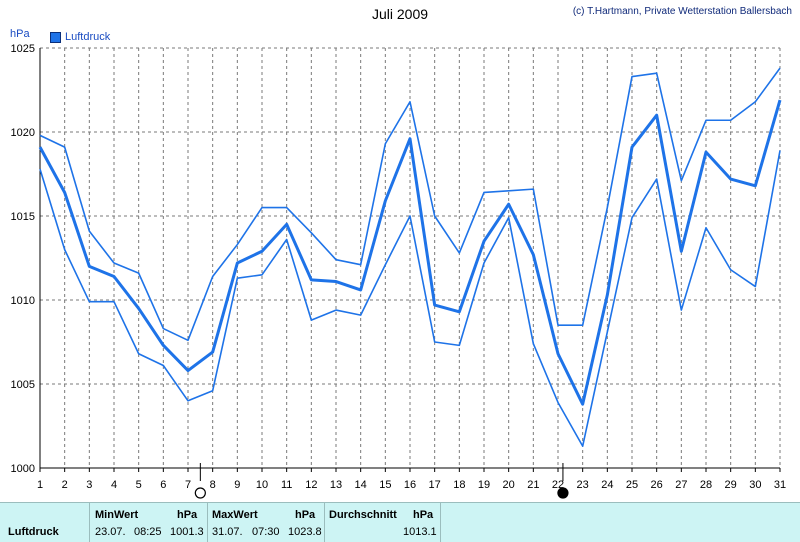 The width and height of the screenshot is (800, 542). I want to click on x-tick-label: 13, so click(336, 485).